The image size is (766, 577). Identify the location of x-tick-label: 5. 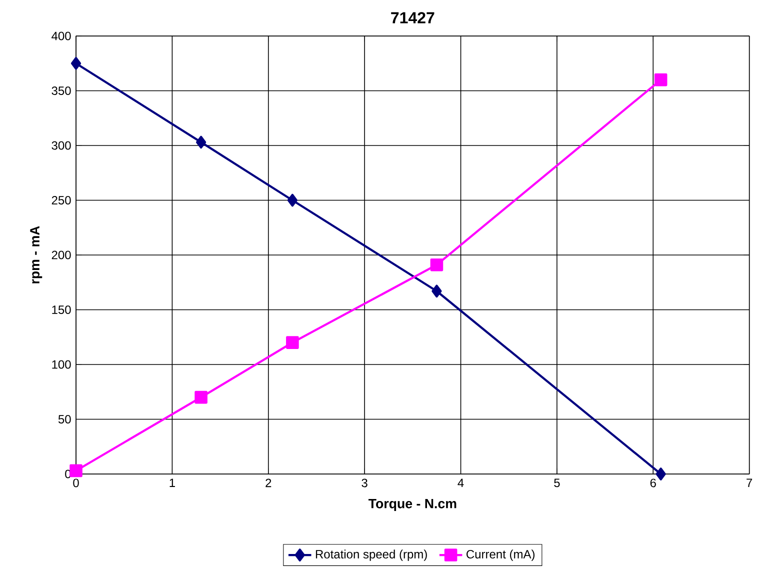
(557, 483).